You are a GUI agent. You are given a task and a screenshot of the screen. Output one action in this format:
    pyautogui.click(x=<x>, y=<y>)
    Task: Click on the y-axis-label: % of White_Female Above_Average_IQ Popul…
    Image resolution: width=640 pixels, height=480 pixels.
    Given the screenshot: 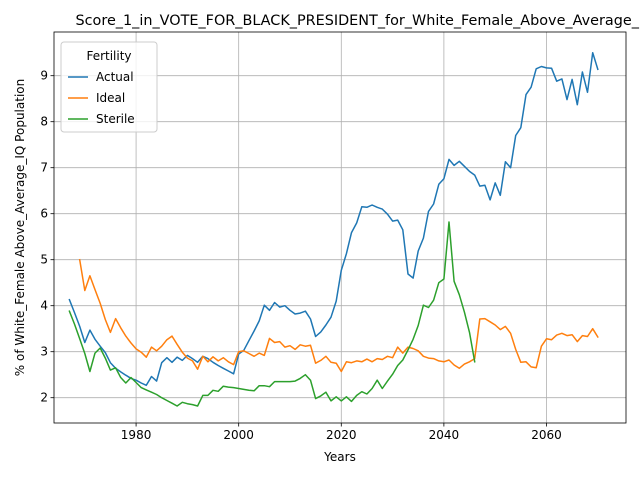 What is the action you would take?
    pyautogui.click(x=20, y=227)
    